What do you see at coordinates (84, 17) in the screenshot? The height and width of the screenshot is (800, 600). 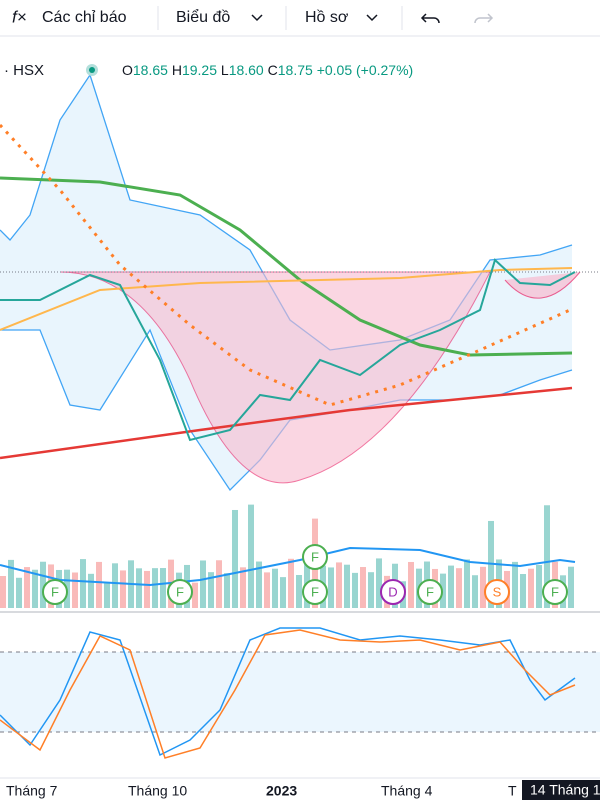 I see `indicators-button: Các chỉ báo` at bounding box center [84, 17].